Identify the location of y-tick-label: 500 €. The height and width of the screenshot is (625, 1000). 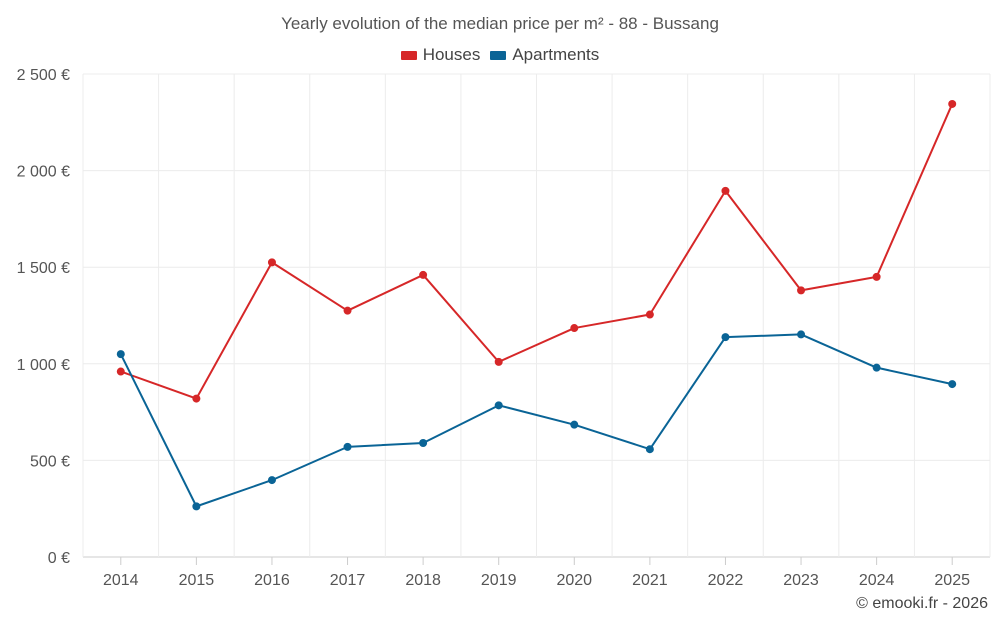
(50, 461).